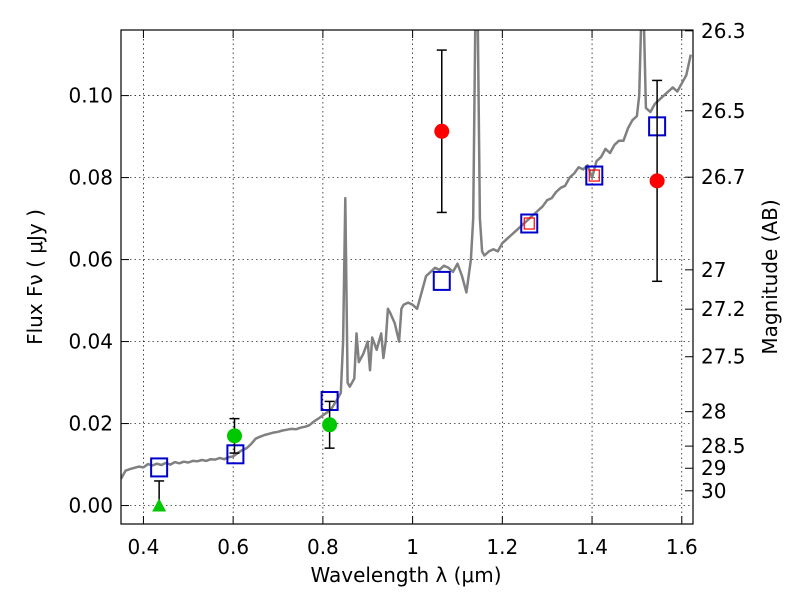 Image resolution: width=800 pixels, height=600 pixels. I want to click on x-tick-label: 0.6, so click(233, 547).